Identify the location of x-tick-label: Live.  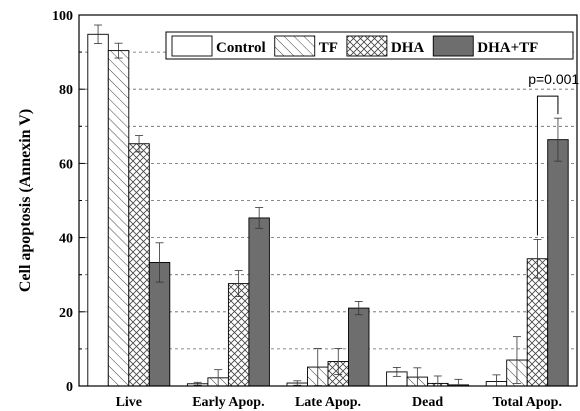
(129, 402).